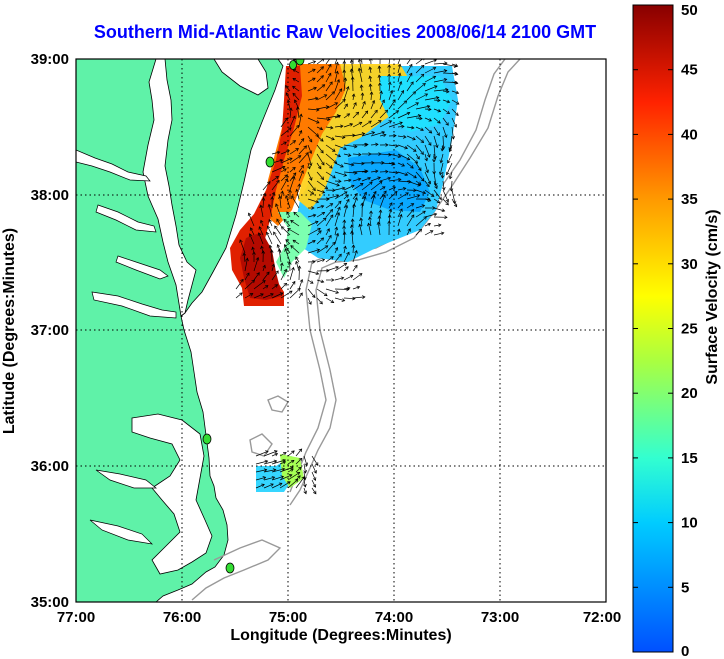 The height and width of the screenshot is (659, 724). What do you see at coordinates (50, 466) in the screenshot?
I see `y-tick-label: 36:00` at bounding box center [50, 466].